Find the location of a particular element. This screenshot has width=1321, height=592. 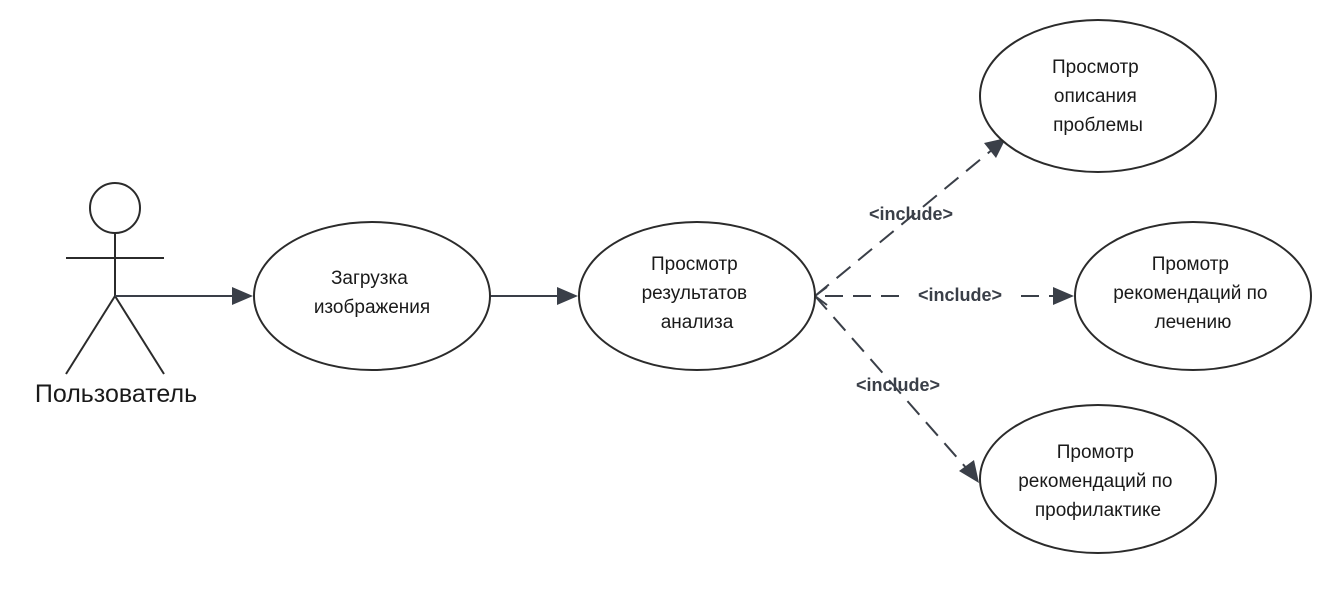

use-case-view-results-line-2: результатов is located at coordinates (695, 293).